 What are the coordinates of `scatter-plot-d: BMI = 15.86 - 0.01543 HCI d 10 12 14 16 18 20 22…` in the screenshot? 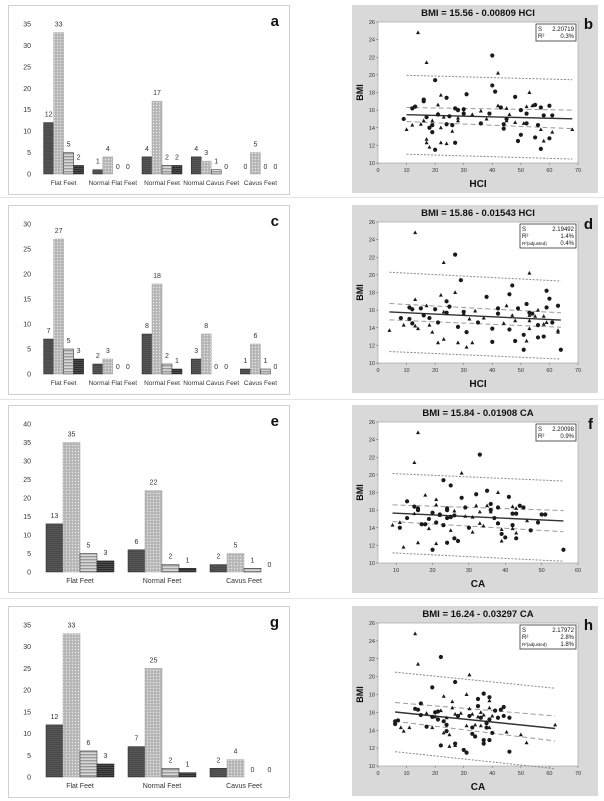 It's located at (474, 299).